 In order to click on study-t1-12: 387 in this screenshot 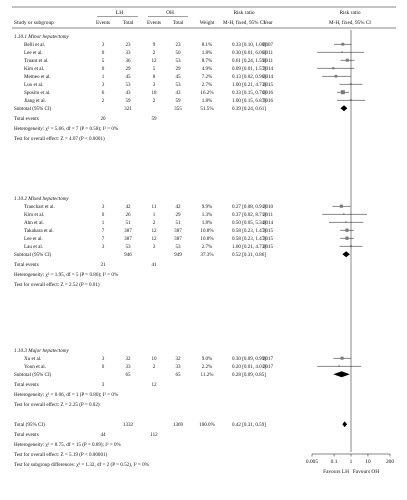, I will do `click(128, 231)`.